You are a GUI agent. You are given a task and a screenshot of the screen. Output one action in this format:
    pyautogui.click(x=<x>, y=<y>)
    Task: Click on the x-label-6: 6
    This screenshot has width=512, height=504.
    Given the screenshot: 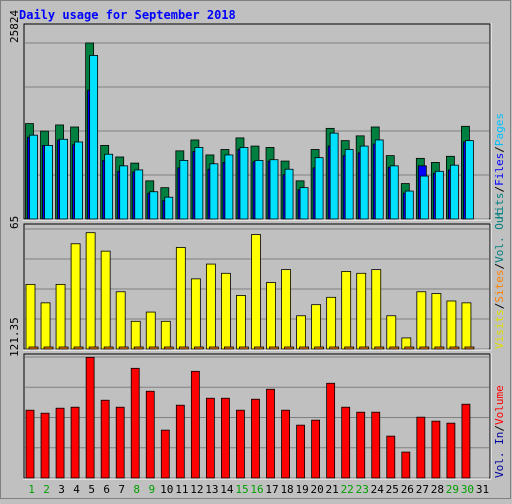 What is the action you would take?
    pyautogui.click(x=106, y=489)
    